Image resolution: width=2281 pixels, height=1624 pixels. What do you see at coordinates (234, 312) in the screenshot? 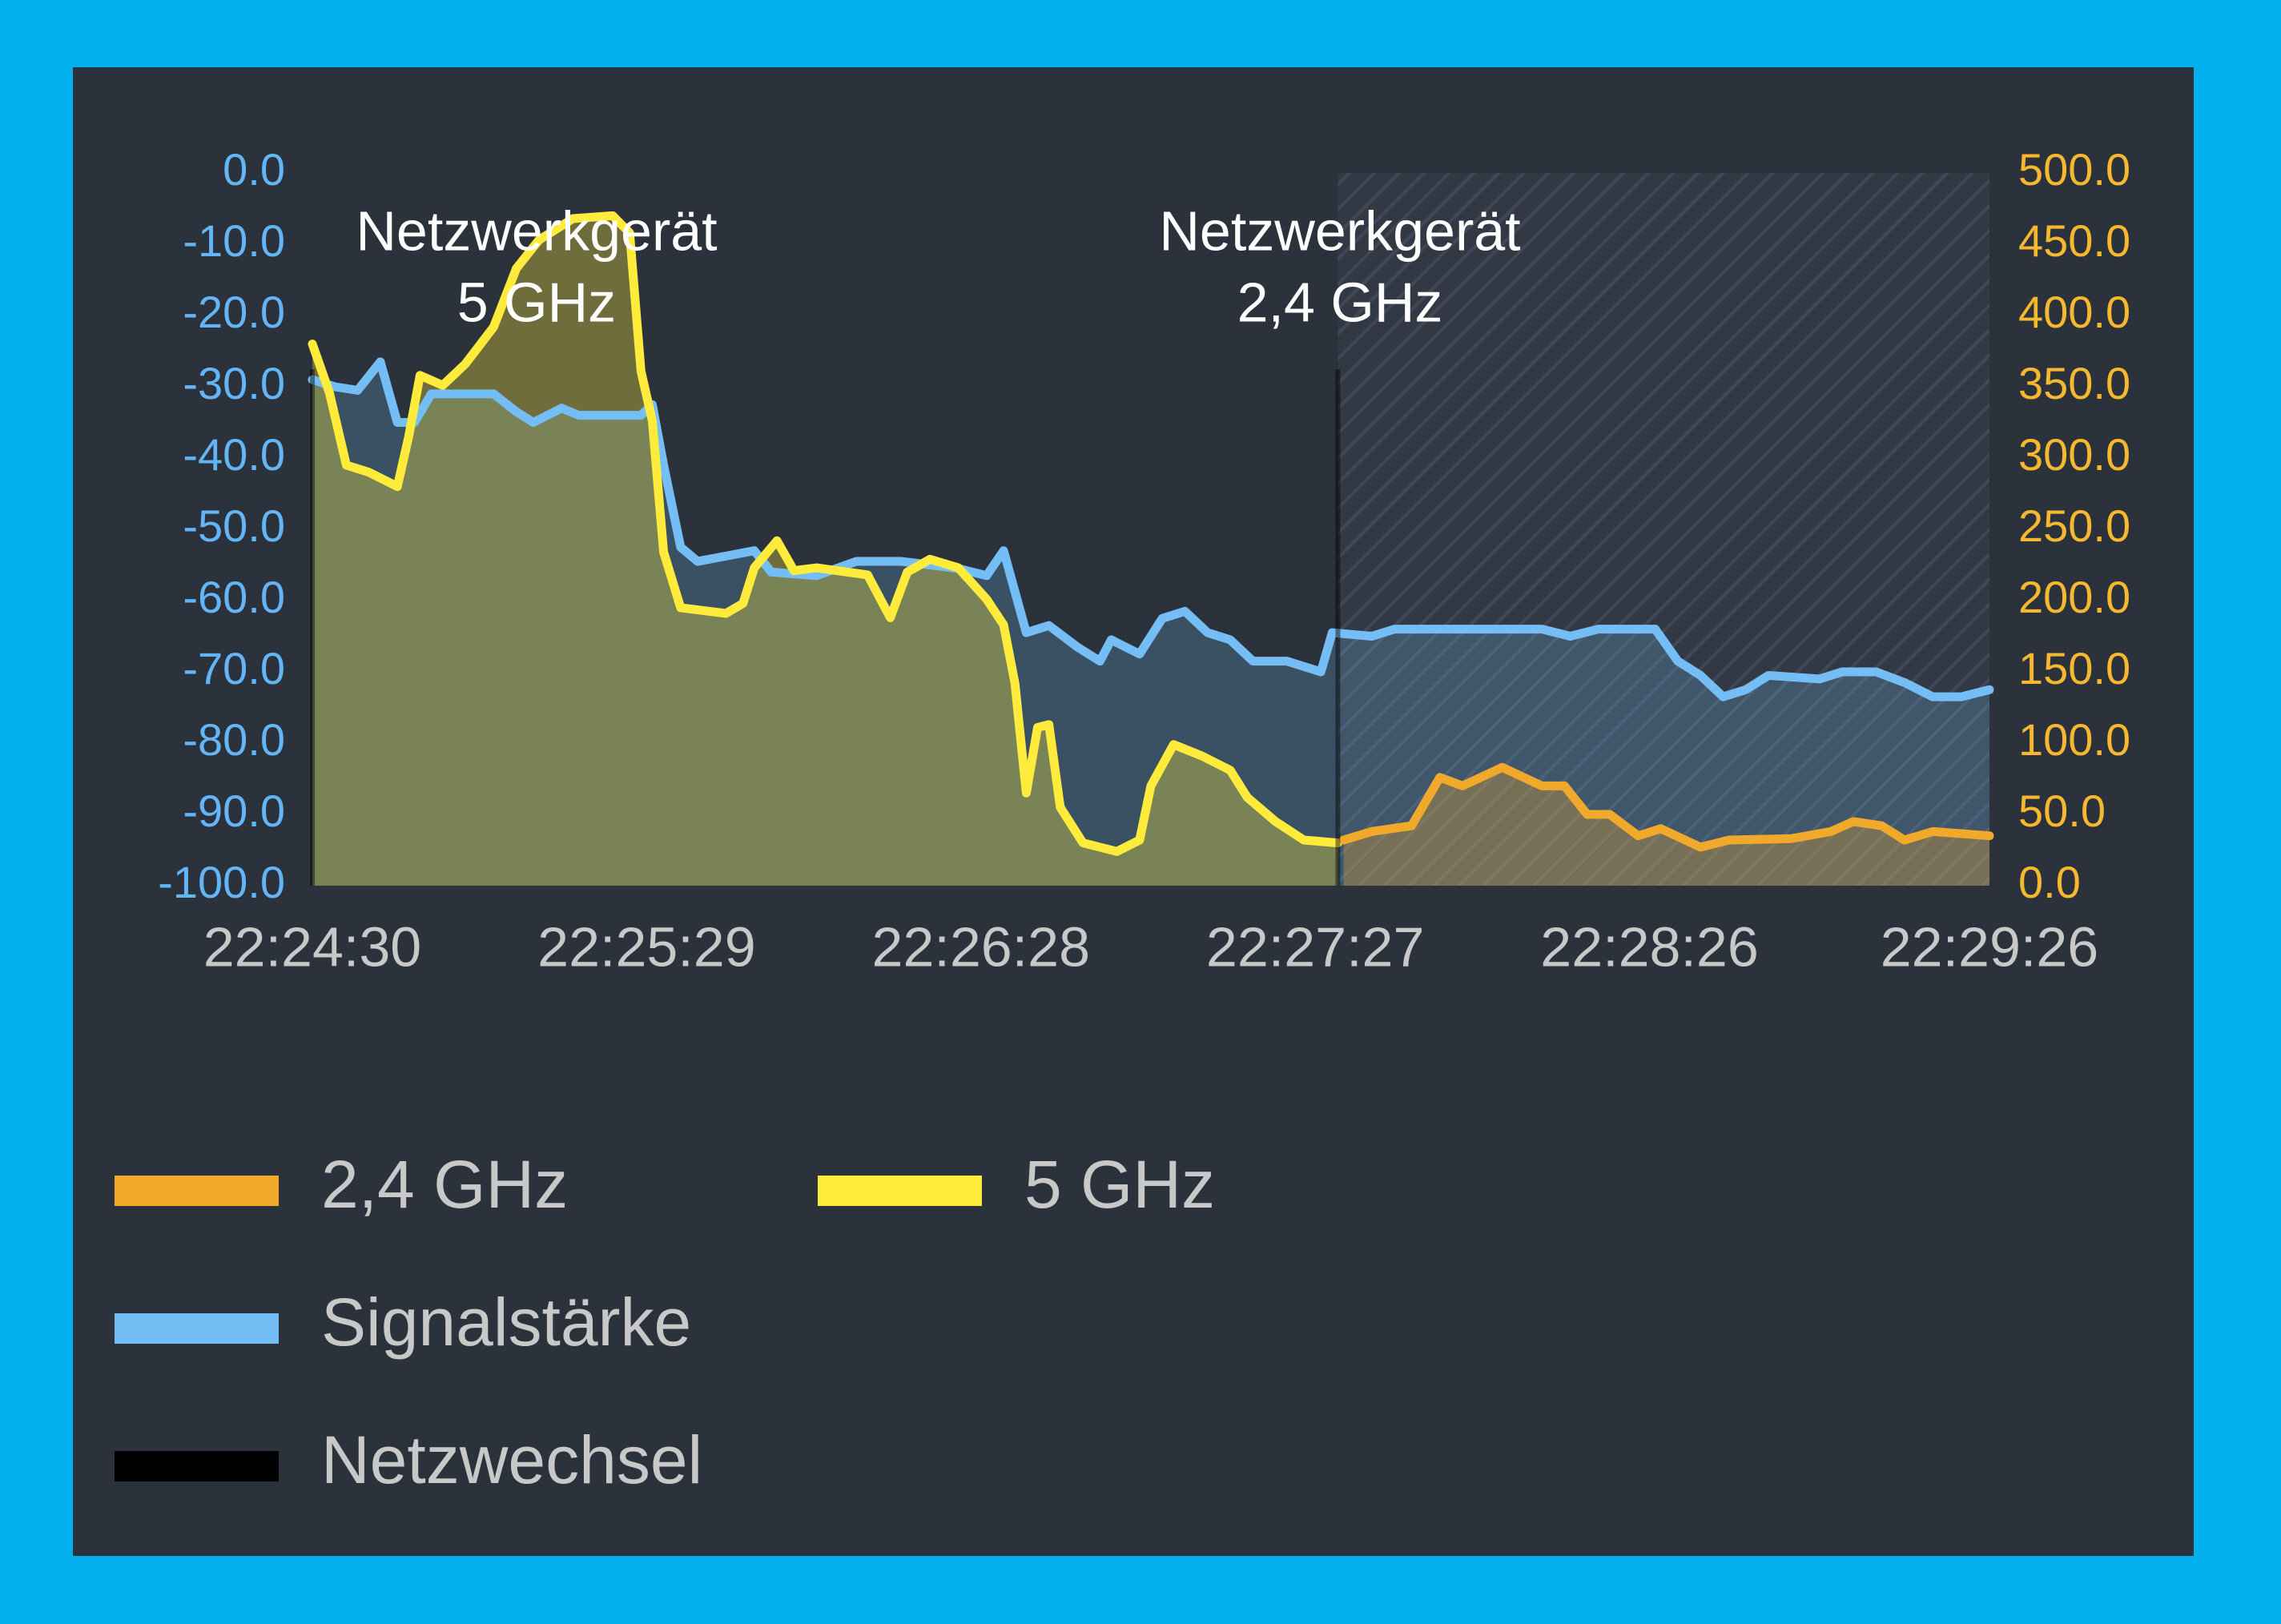
I see `y-tick-label: -20.0` at bounding box center [234, 312].